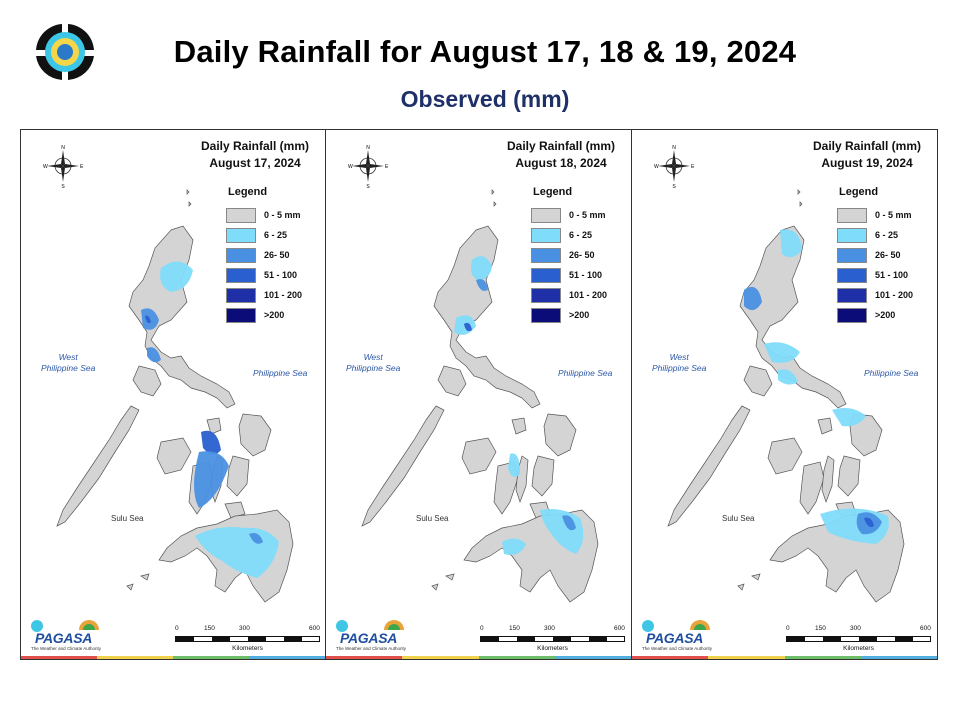 Image resolution: width=960 pixels, height=720 pixels. I want to click on compass-icon: N S W E, so click(63, 166).